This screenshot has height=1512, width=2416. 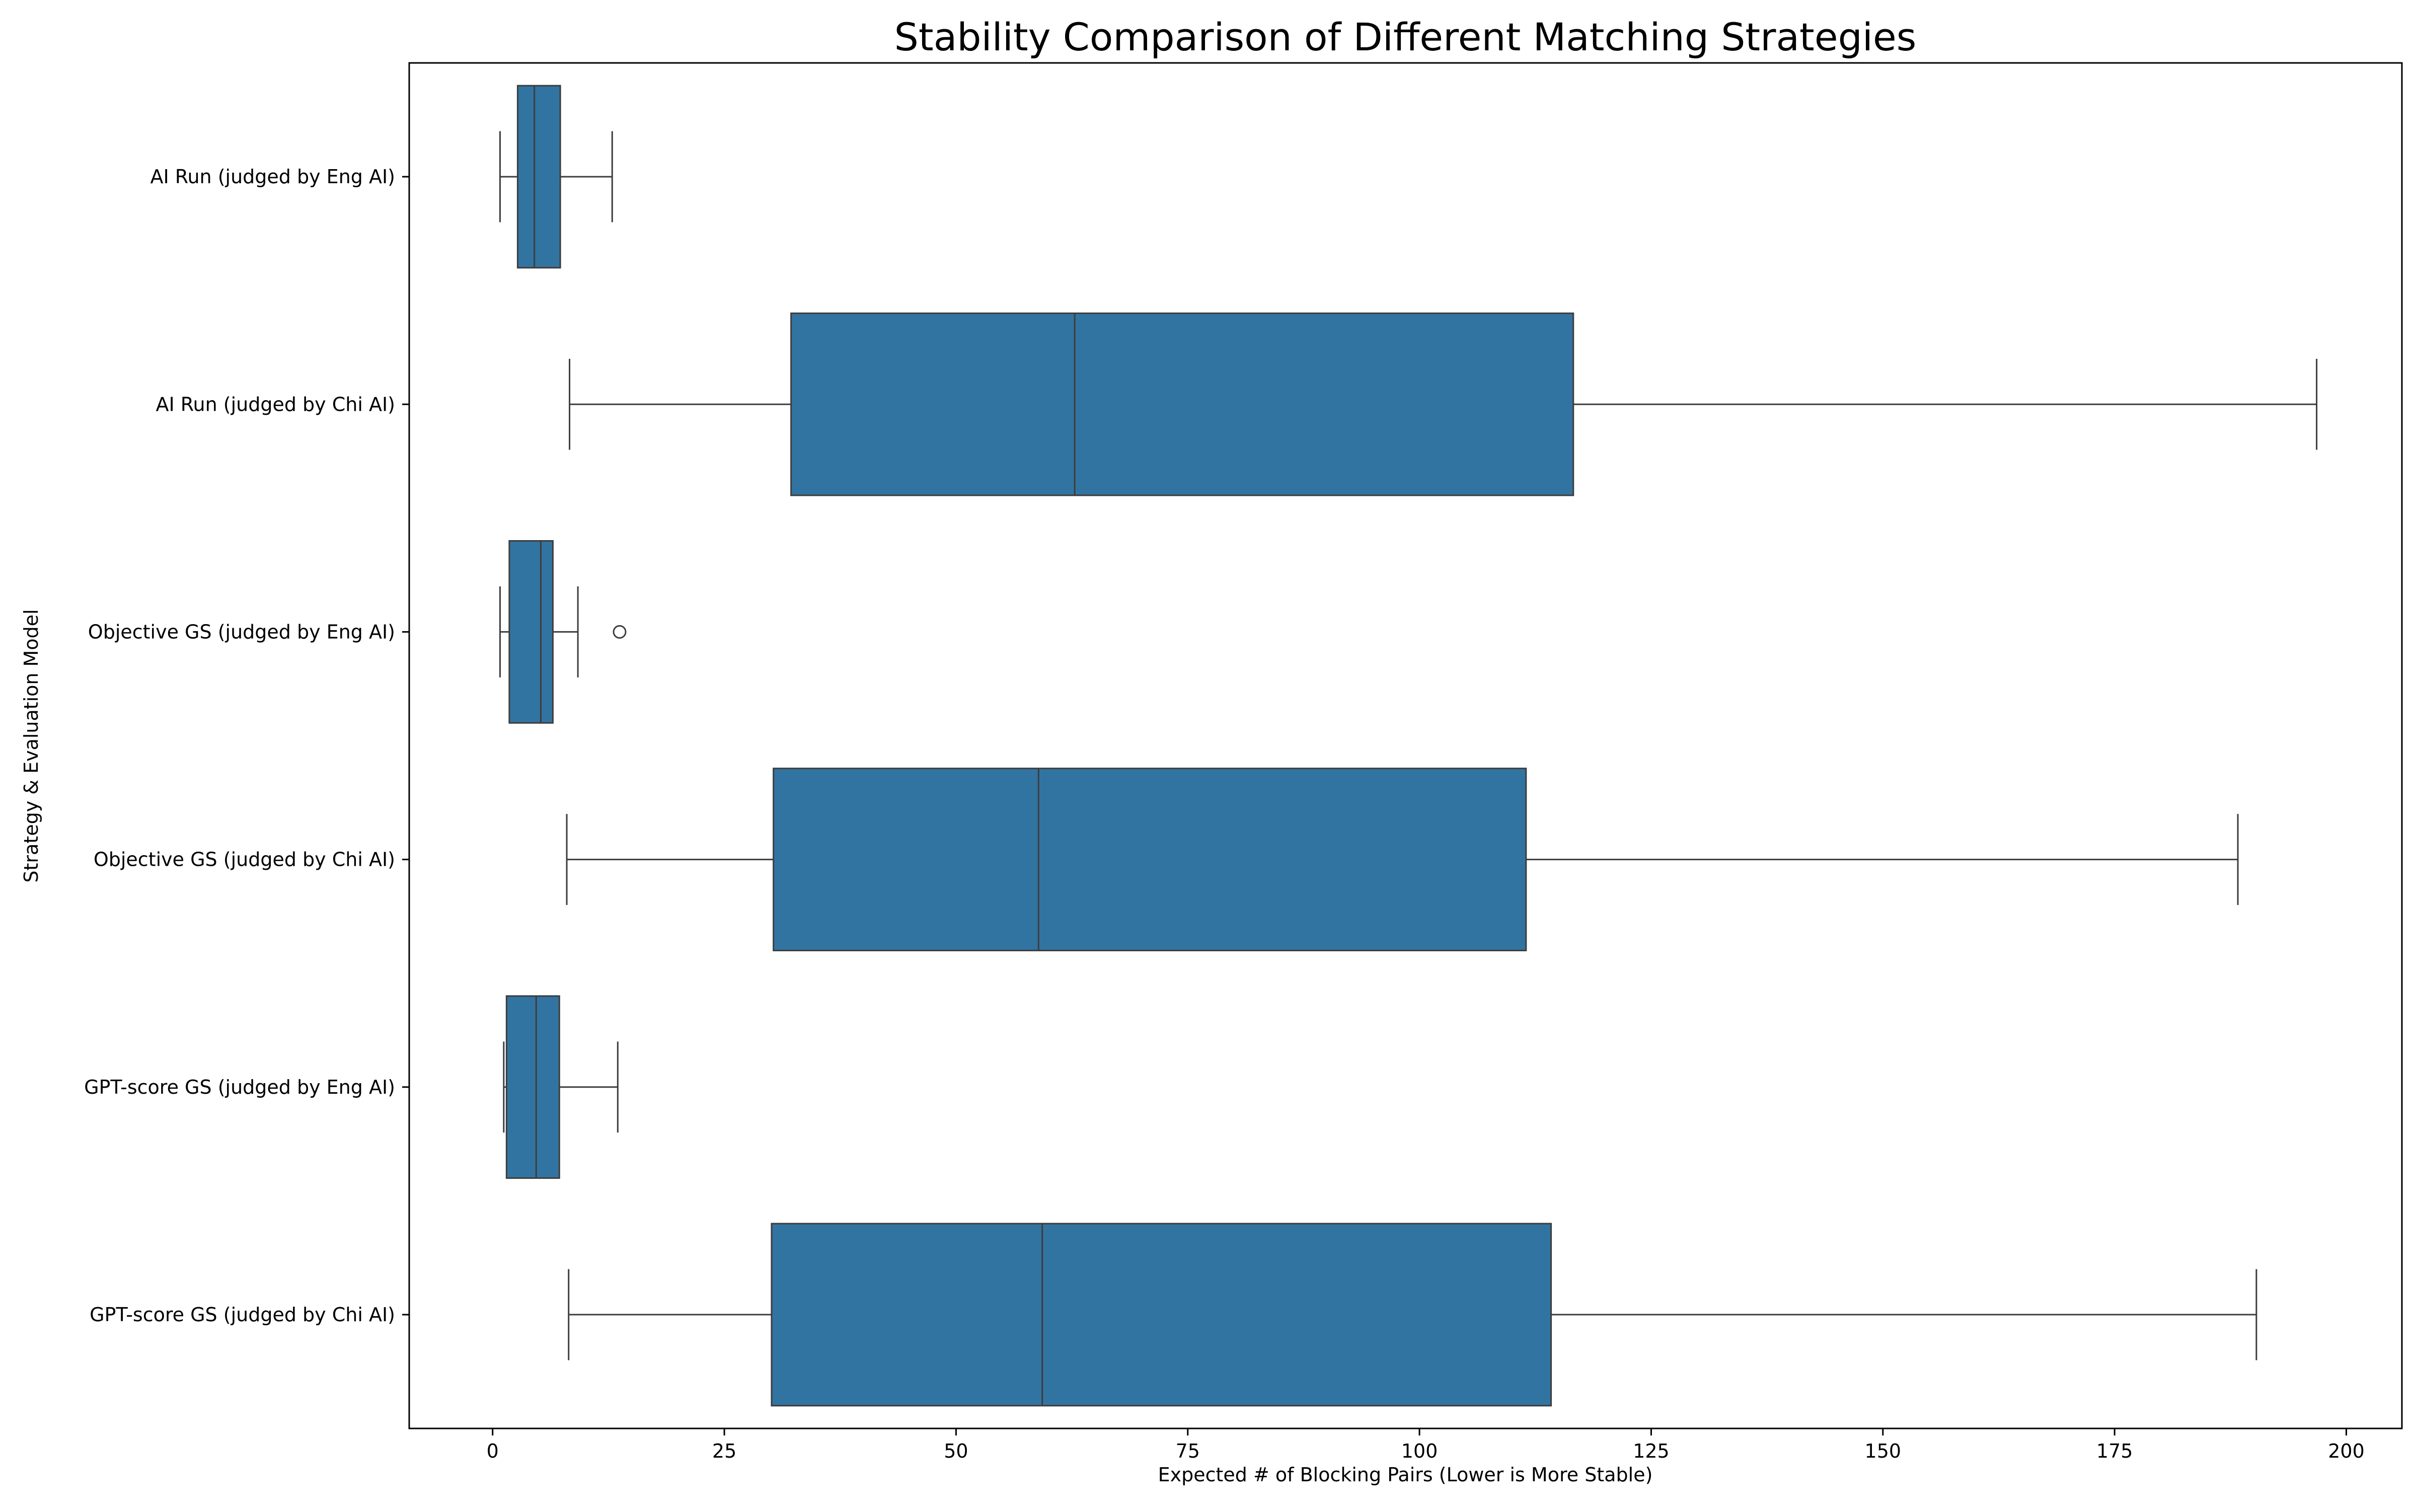 What do you see at coordinates (620, 632) in the screenshot?
I see `outlier-point` at bounding box center [620, 632].